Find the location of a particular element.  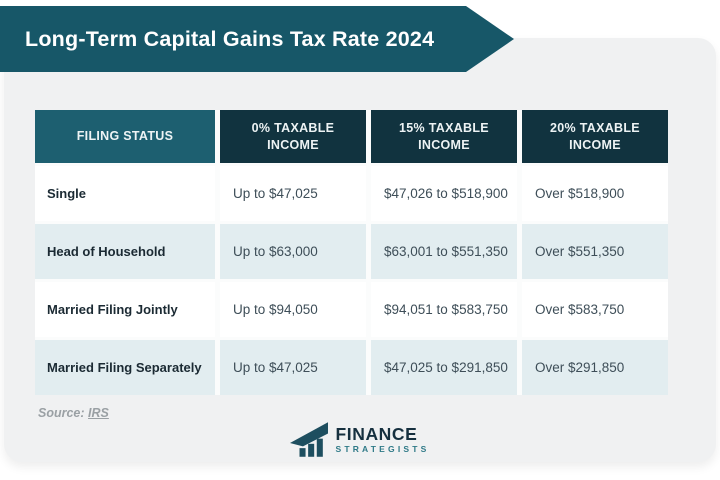

source-attribution: Source: IRS is located at coordinates (73, 413).